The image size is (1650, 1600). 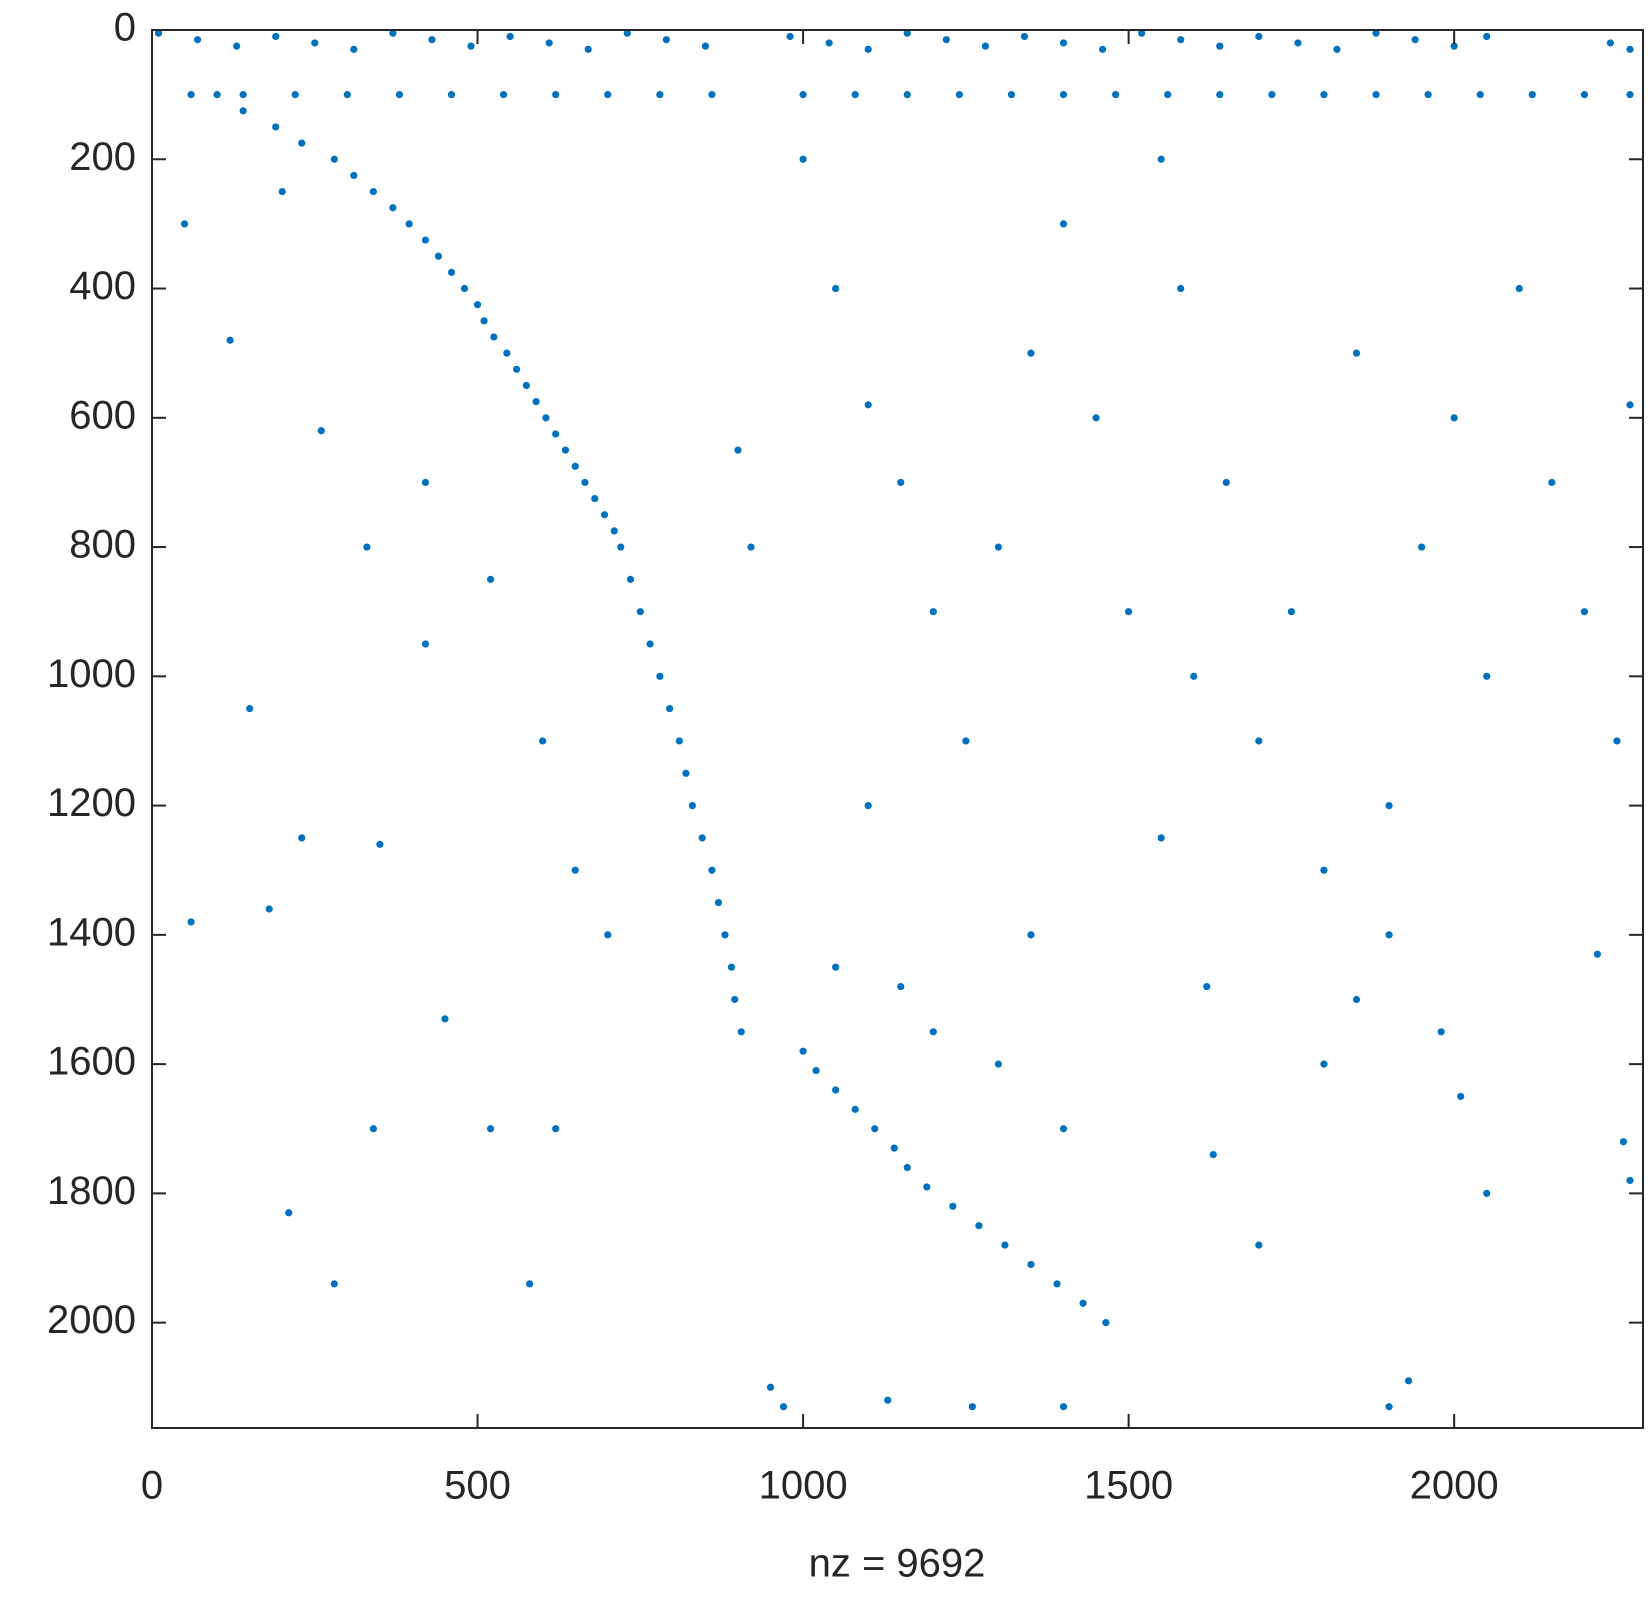 I want to click on x-tick-label: 1000, so click(x=803, y=1486).